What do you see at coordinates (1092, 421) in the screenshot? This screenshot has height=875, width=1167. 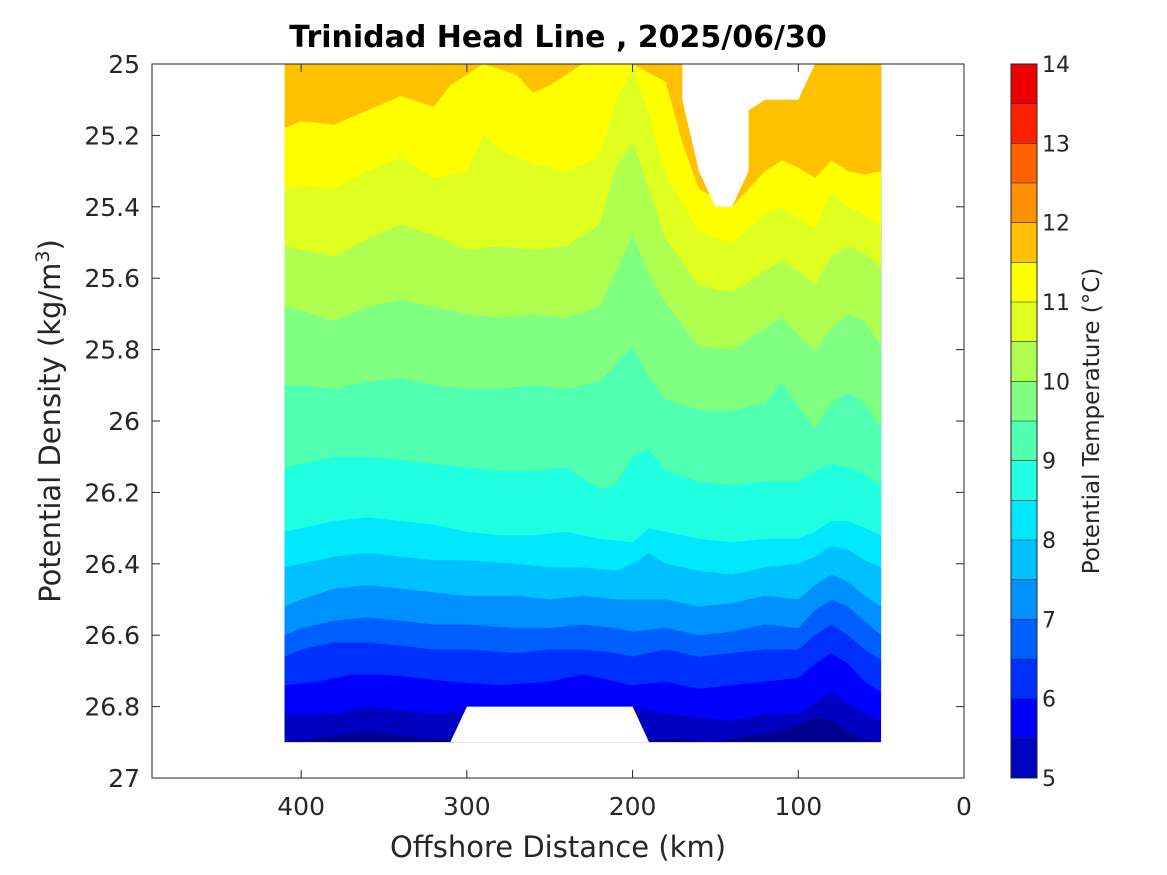 I see `colorbar-label: Potential Temperature (°C)` at bounding box center [1092, 421].